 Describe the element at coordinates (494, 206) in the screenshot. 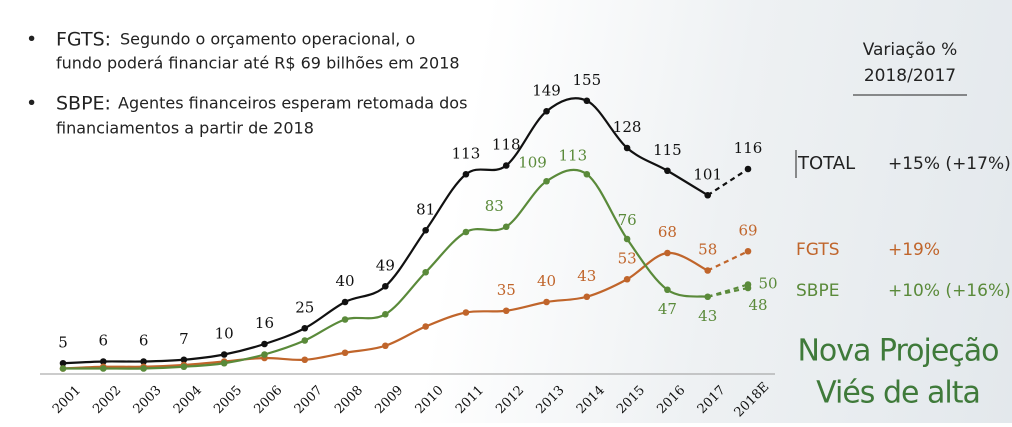

I see `data-label: 83` at that location.